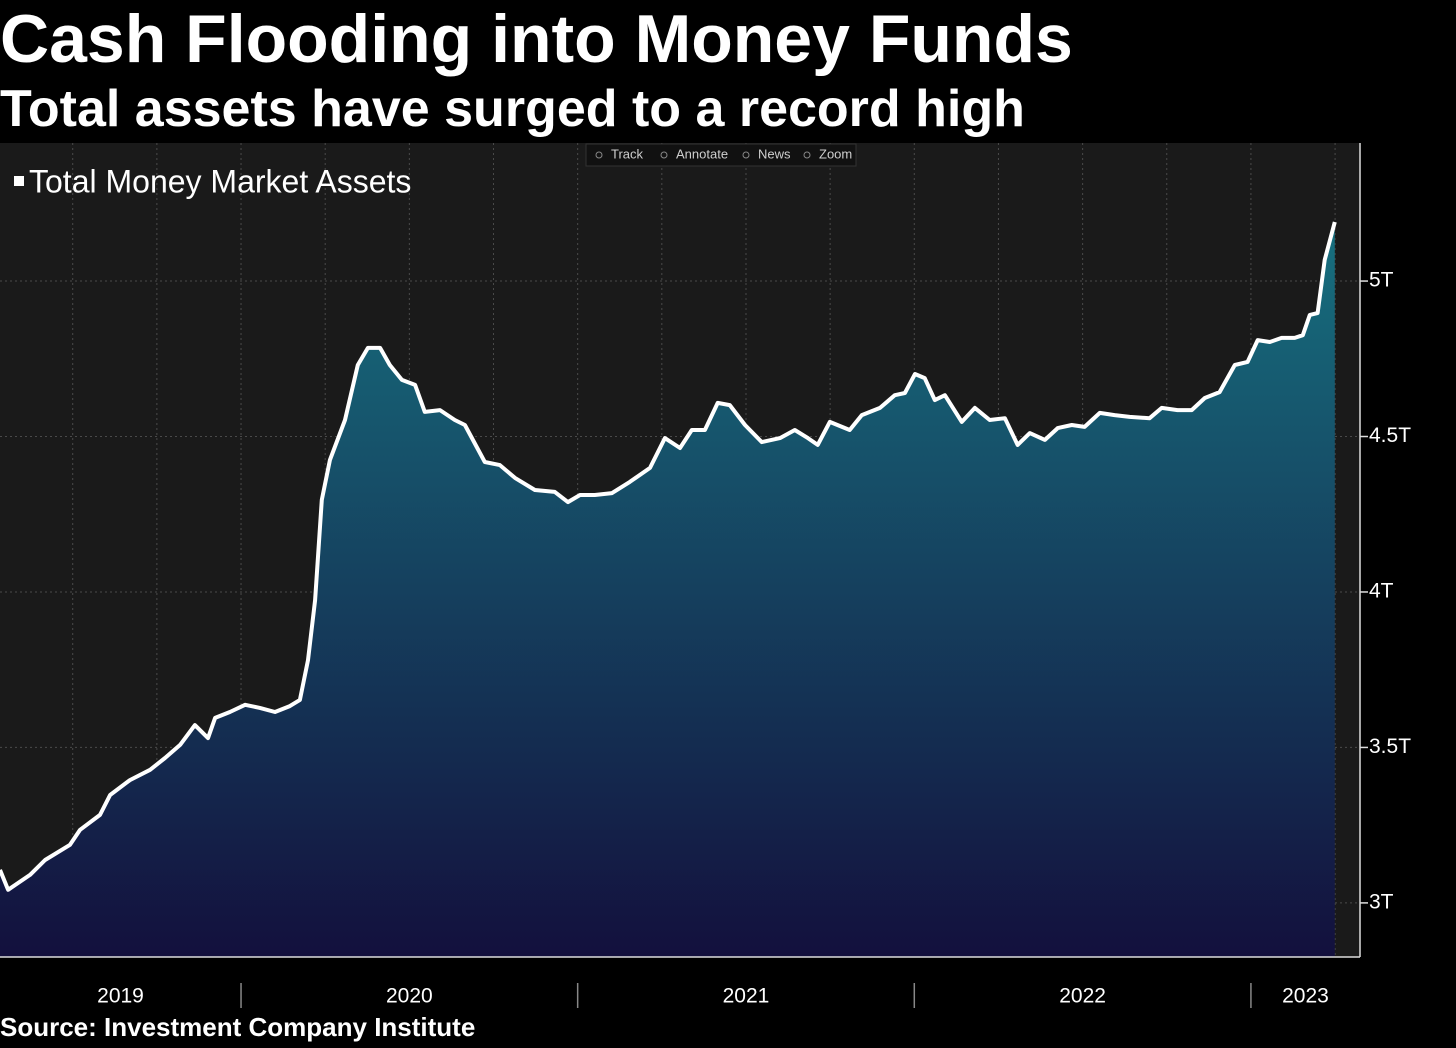 Image resolution: width=1456 pixels, height=1048 pixels. What do you see at coordinates (409, 996) in the screenshot?
I see `x-tick-label: 2020` at bounding box center [409, 996].